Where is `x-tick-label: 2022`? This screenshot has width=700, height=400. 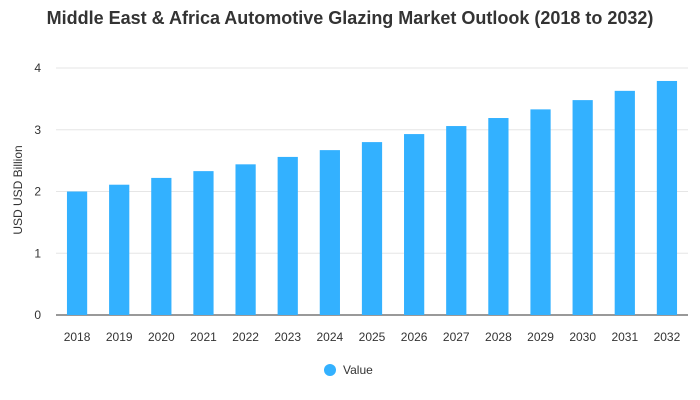 x-tick-label: 2022 is located at coordinates (245, 337).